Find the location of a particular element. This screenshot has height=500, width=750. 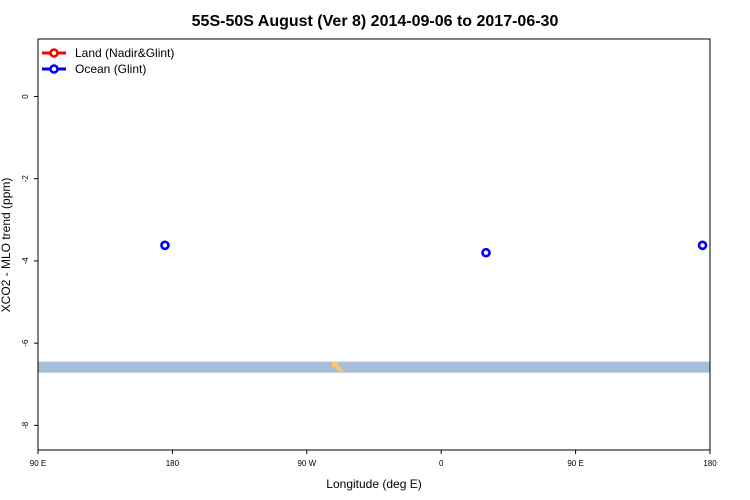

y-axis-label: XCO2 - MLO trend (ppm) is located at coordinates (6, 245).